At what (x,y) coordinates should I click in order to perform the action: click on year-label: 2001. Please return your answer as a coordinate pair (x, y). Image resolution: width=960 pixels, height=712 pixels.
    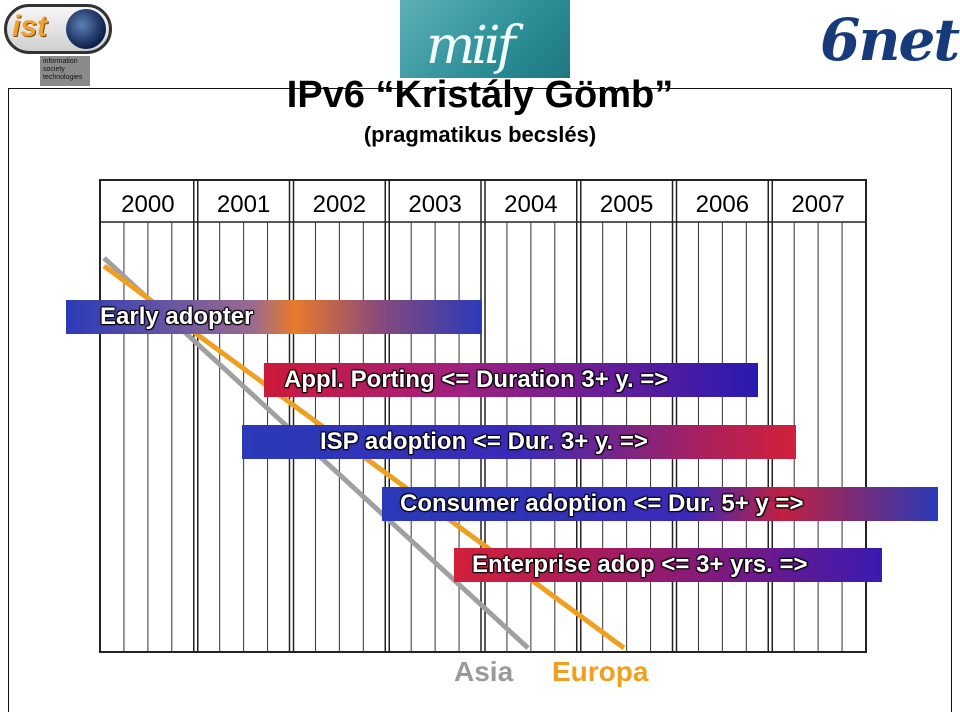
    Looking at the image, I should click on (243, 204).